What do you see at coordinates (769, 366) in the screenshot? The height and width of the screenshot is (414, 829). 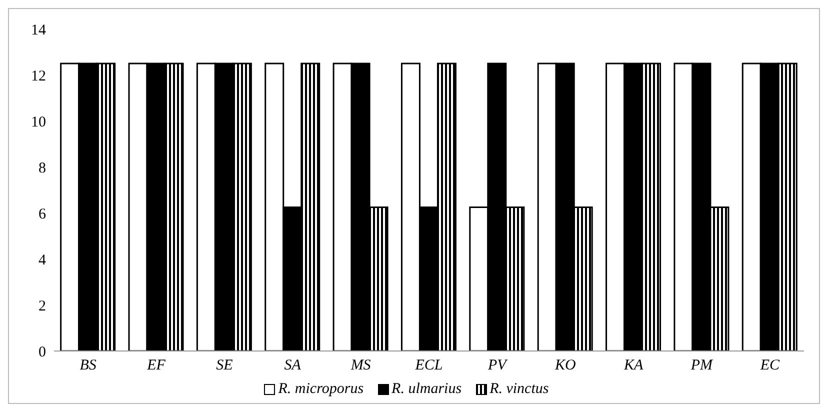 I see `x-tick-label: EC` at bounding box center [769, 366].